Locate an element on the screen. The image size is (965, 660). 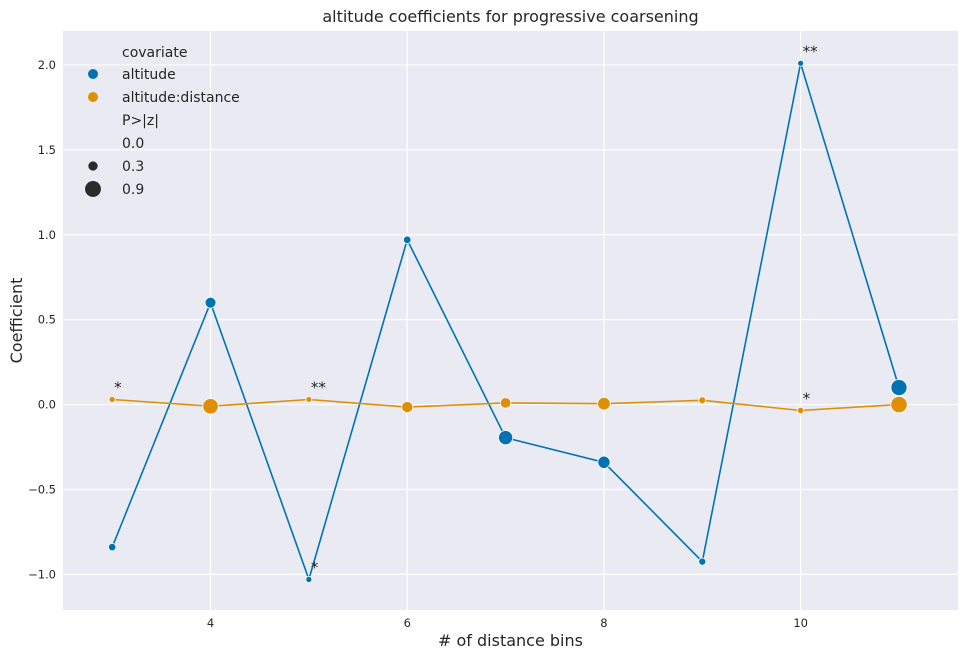
x-tick-label: 4 is located at coordinates (210, 623).